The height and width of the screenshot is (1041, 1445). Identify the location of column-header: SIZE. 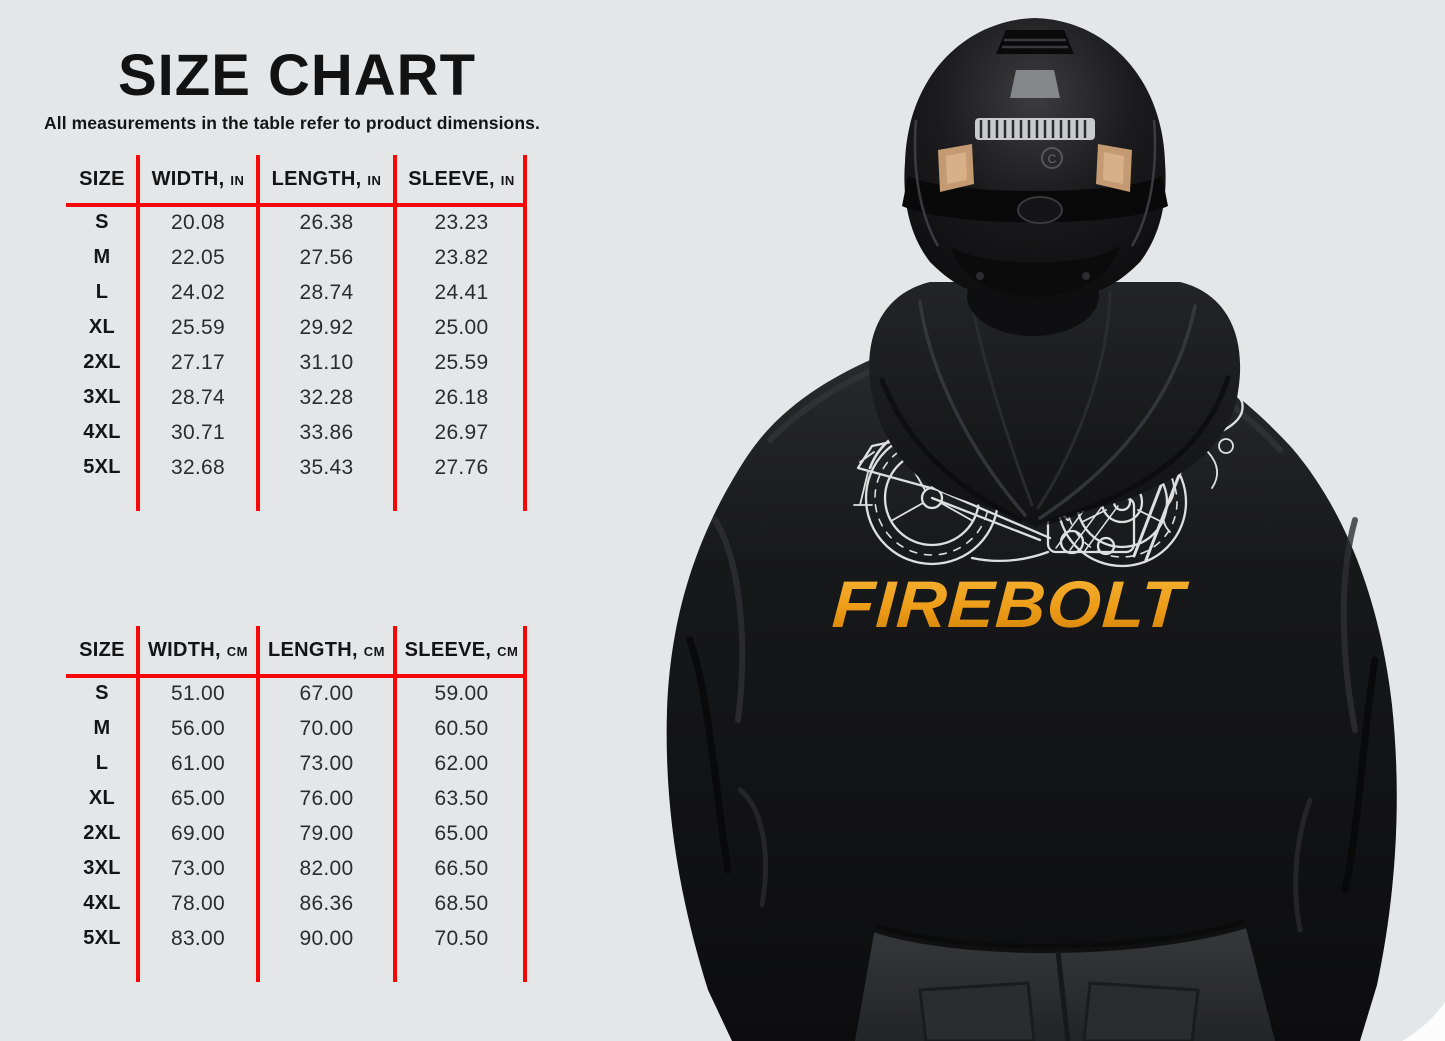
(102, 179).